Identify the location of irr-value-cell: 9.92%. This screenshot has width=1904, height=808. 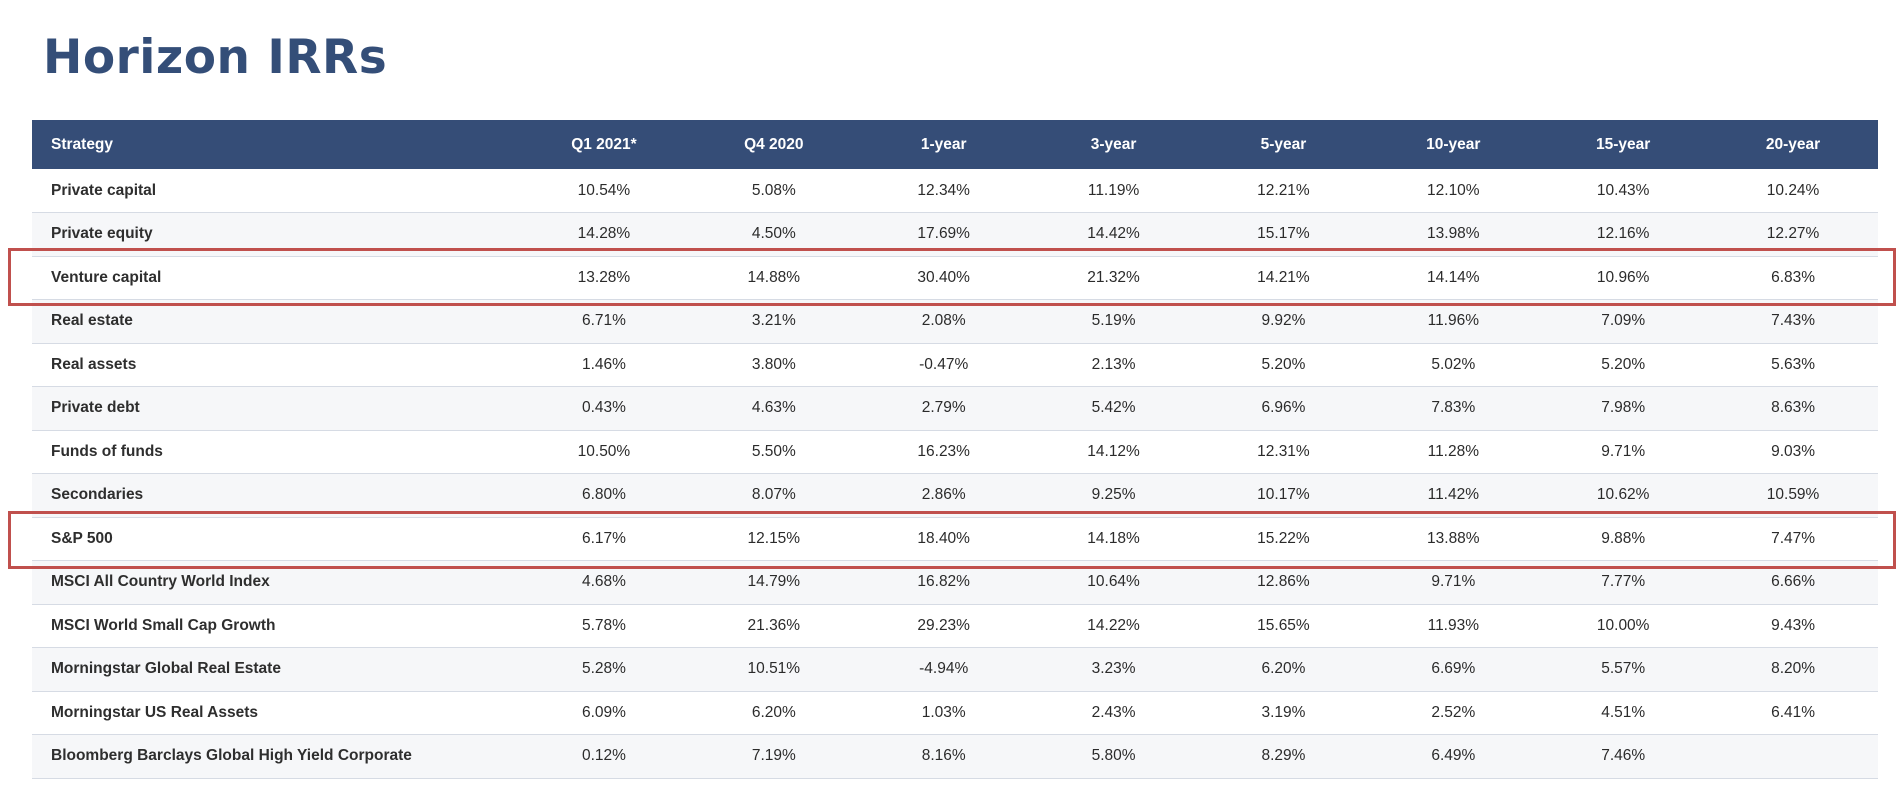
(1283, 321).